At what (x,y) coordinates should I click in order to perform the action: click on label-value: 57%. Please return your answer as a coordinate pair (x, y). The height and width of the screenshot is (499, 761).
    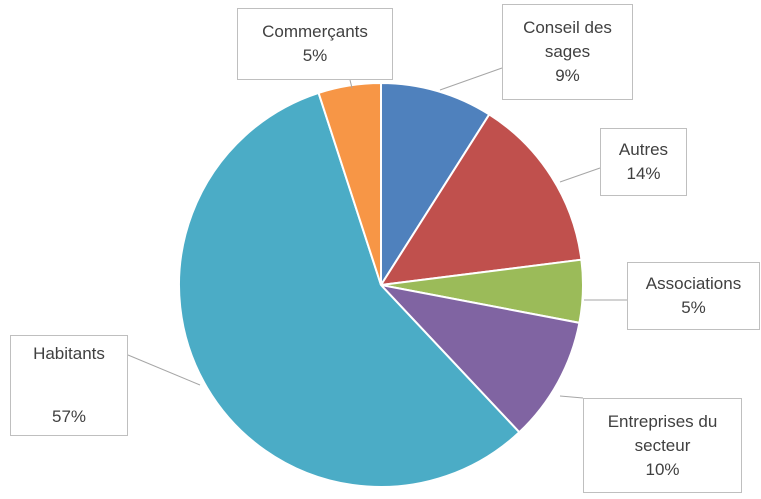
    Looking at the image, I should click on (69, 416).